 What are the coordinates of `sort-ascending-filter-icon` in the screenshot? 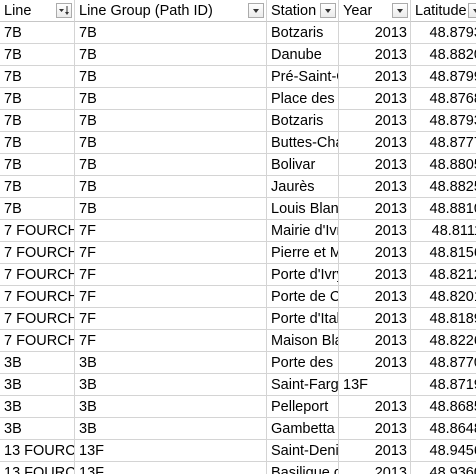 It's located at (64, 10).